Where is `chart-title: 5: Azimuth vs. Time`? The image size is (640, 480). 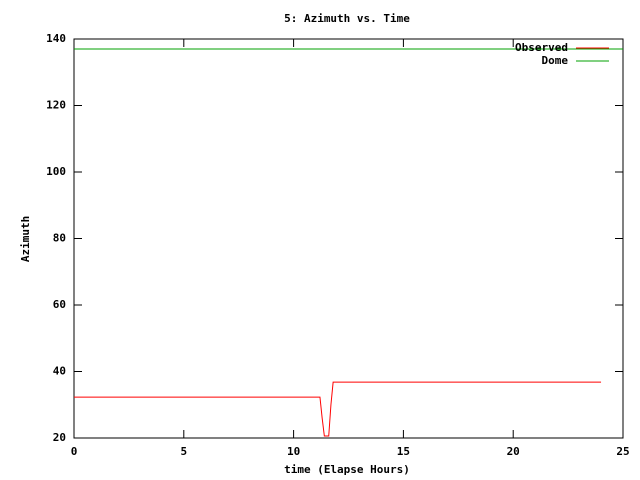 chart-title: 5: Azimuth vs. Time is located at coordinates (347, 18).